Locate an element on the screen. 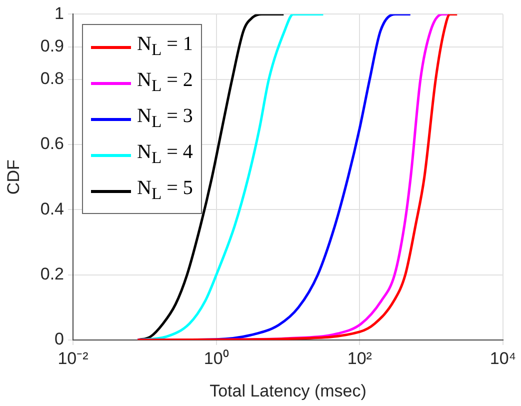  x-axis-title: Total Latency (msec) is located at coordinates (288, 390).